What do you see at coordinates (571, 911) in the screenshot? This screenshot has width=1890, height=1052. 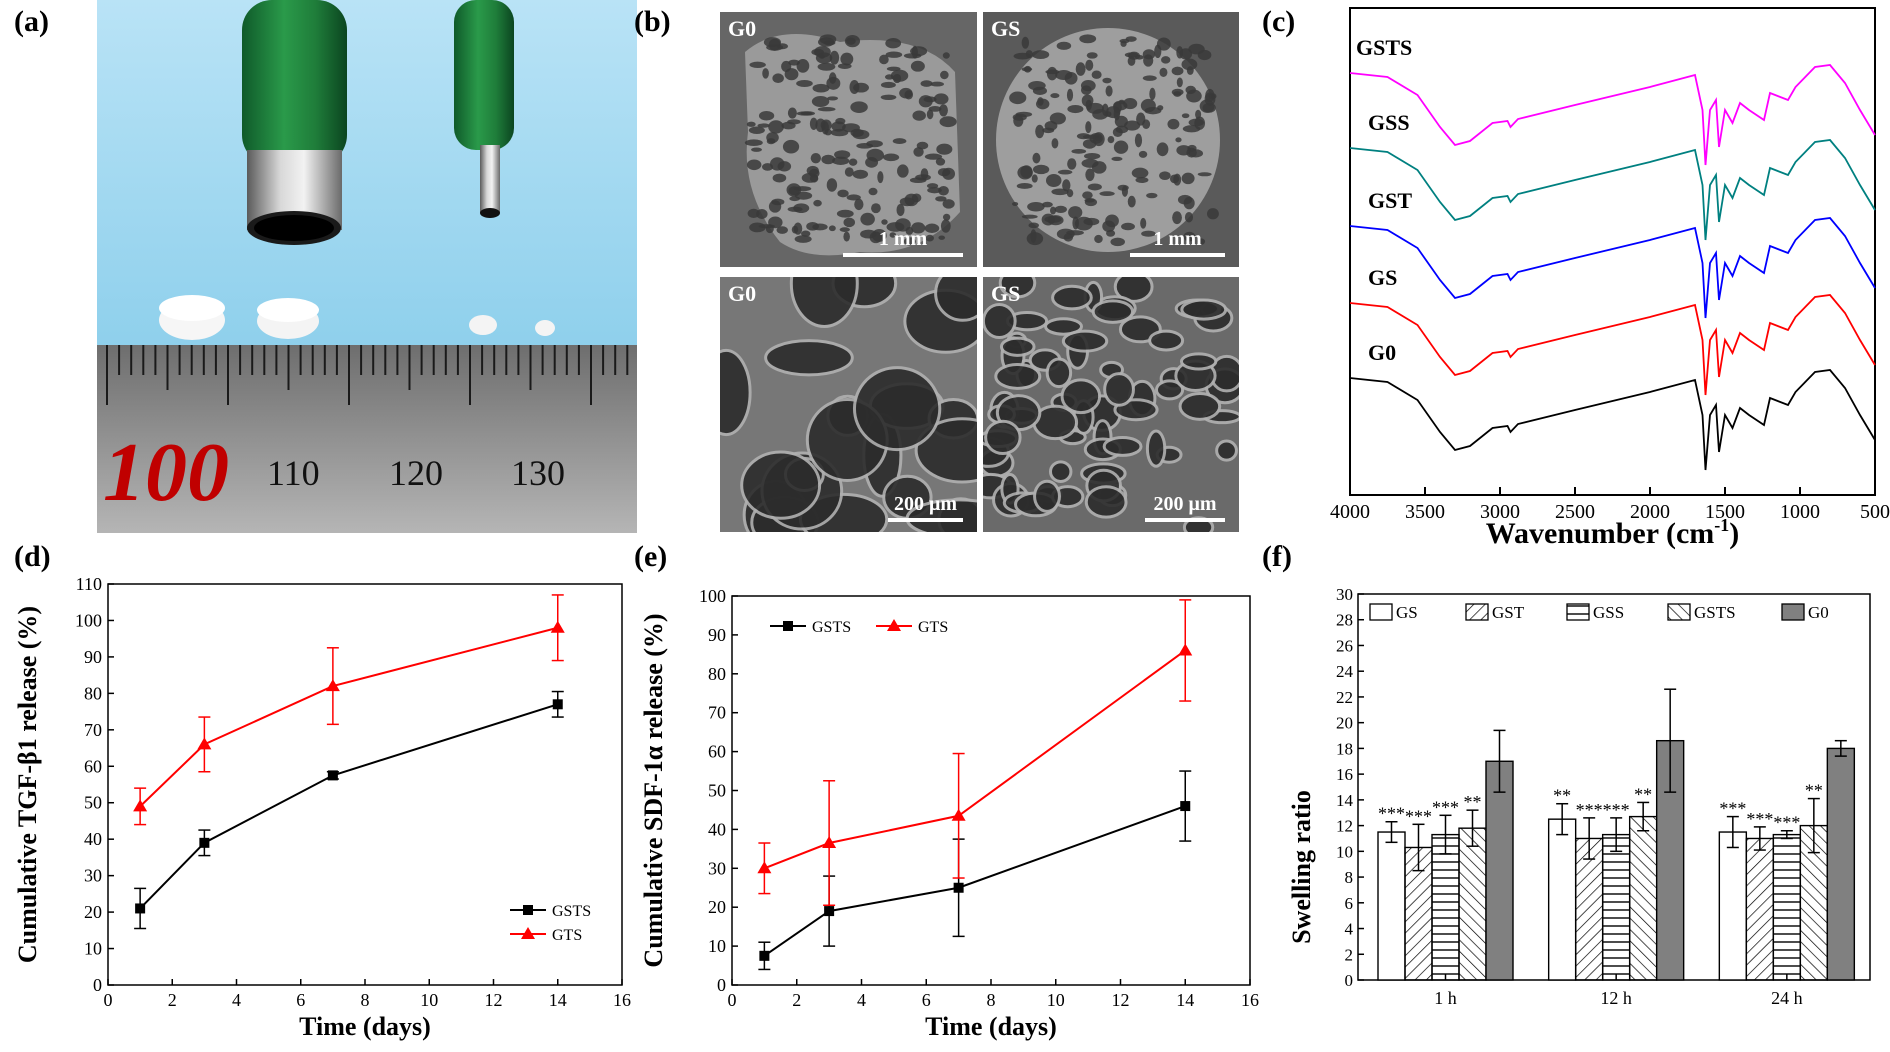 I see `legend-label: GSTS` at bounding box center [571, 911].